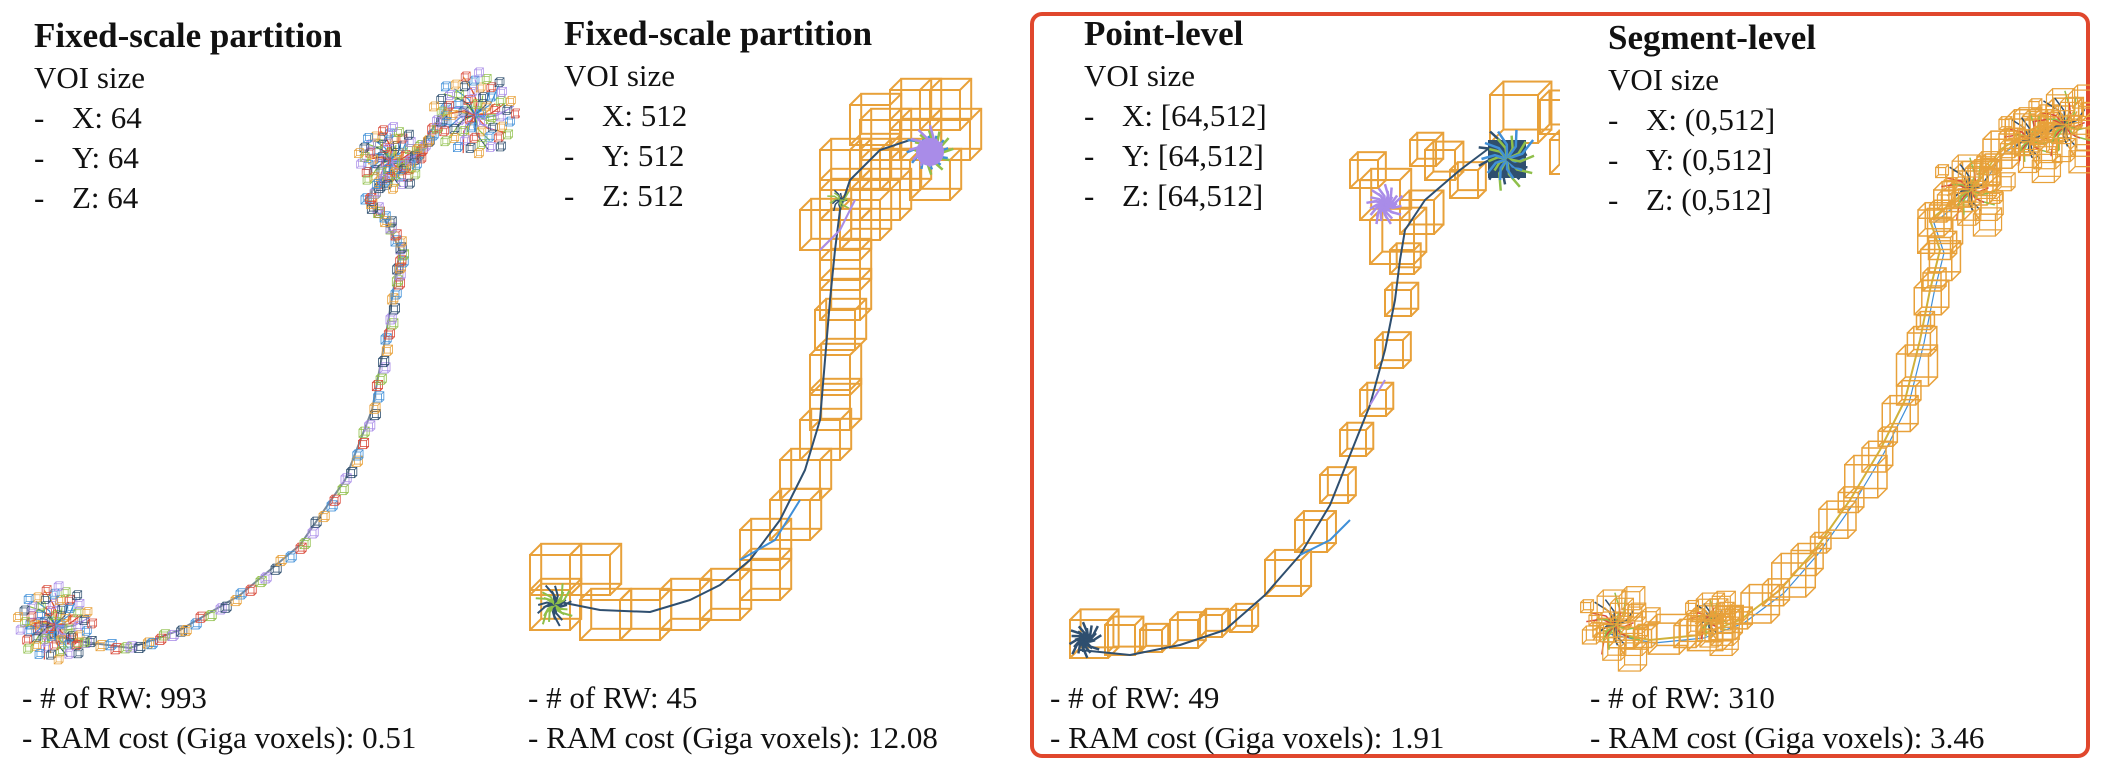 The height and width of the screenshot is (776, 2104). I want to click on voi-x: - X: (0,512], so click(1692, 119).